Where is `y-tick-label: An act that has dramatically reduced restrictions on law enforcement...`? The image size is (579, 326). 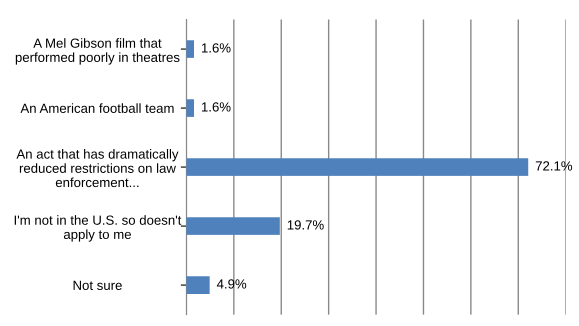
y-tick-label: An act that has dramatically reduced restrictions on law enforcement... is located at coordinates (97, 168).